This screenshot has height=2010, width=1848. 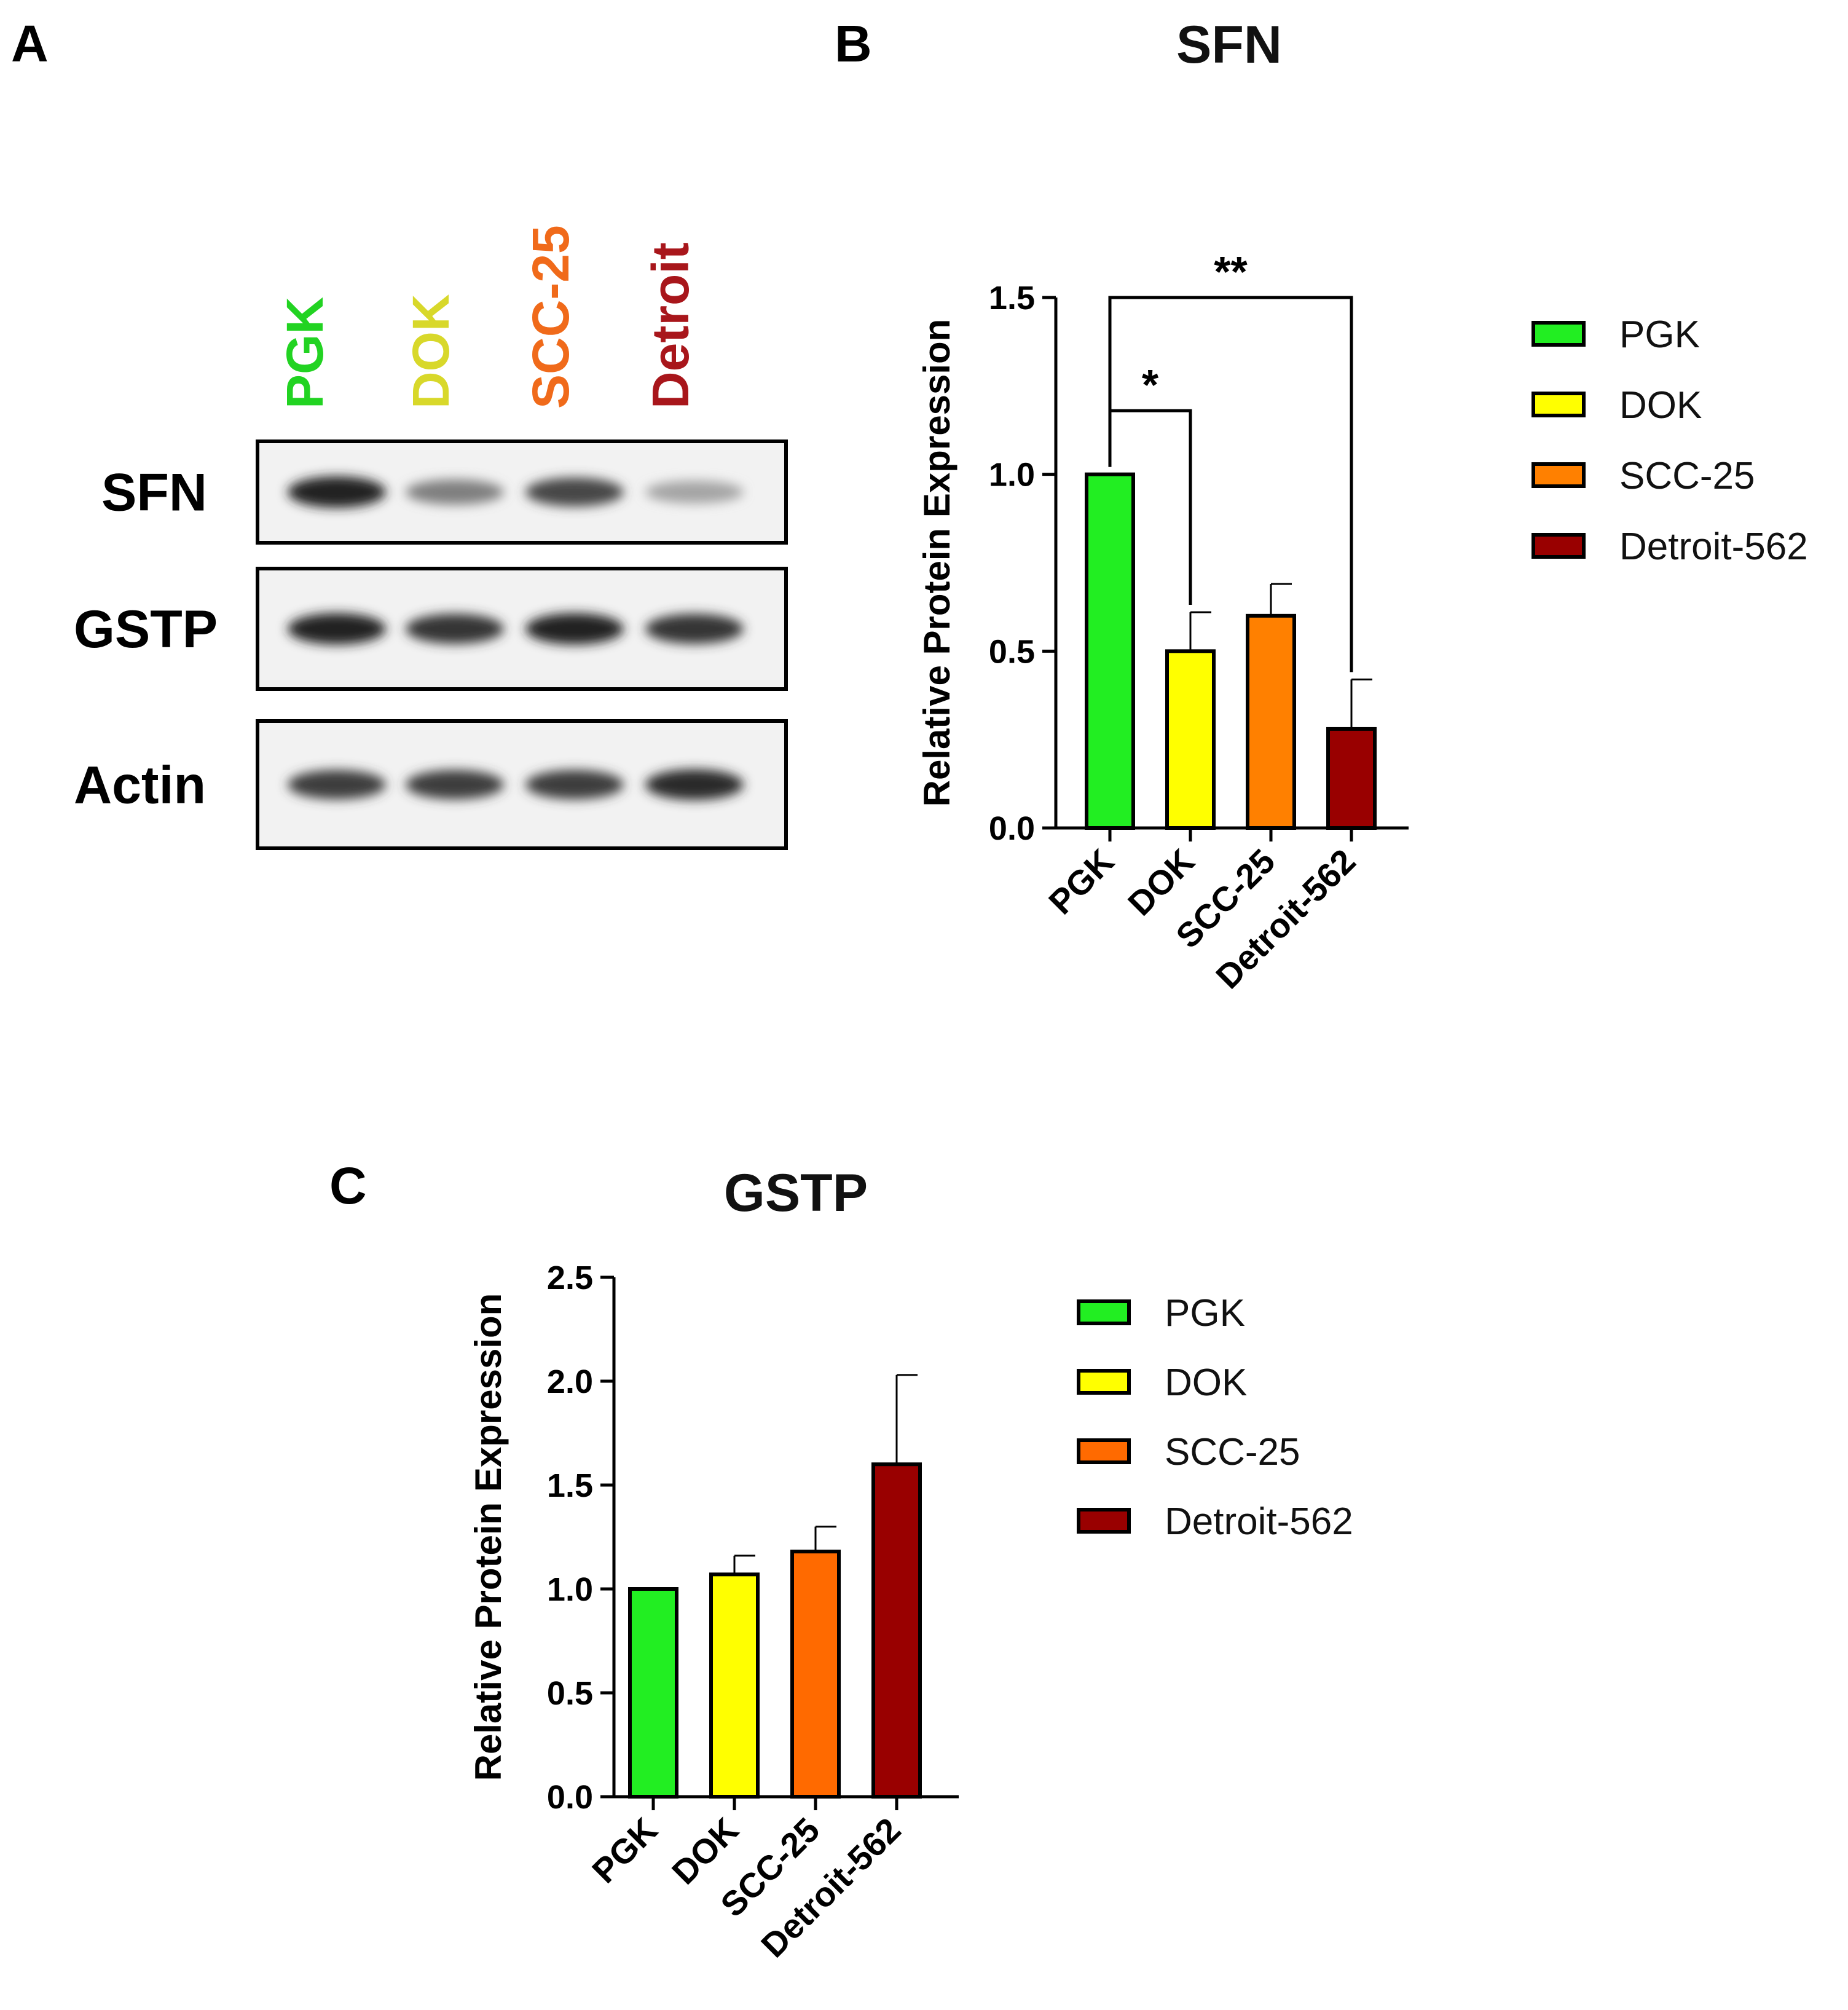 I want to click on panel-letter-c: C, so click(x=348, y=1186).